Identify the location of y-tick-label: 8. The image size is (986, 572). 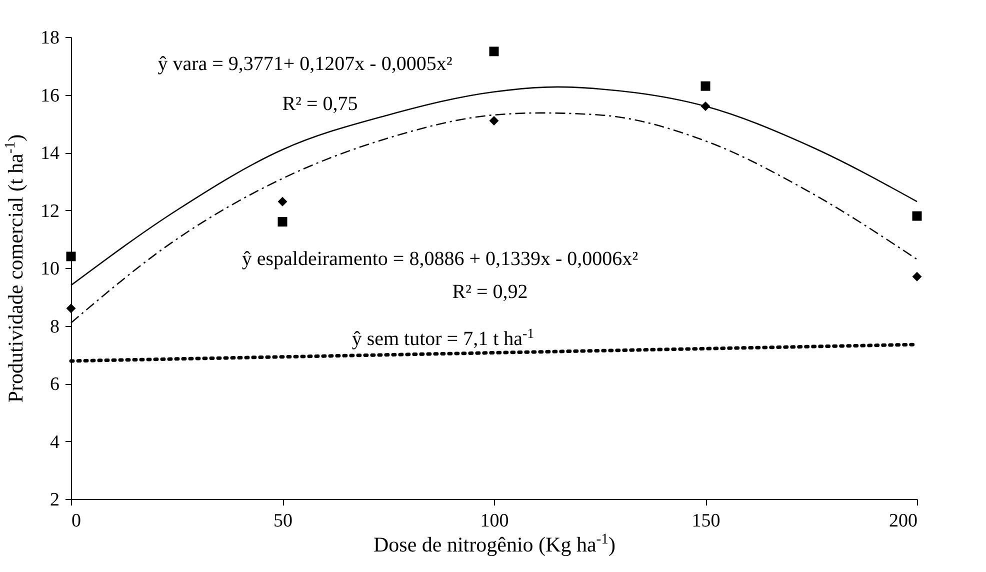
(55, 327).